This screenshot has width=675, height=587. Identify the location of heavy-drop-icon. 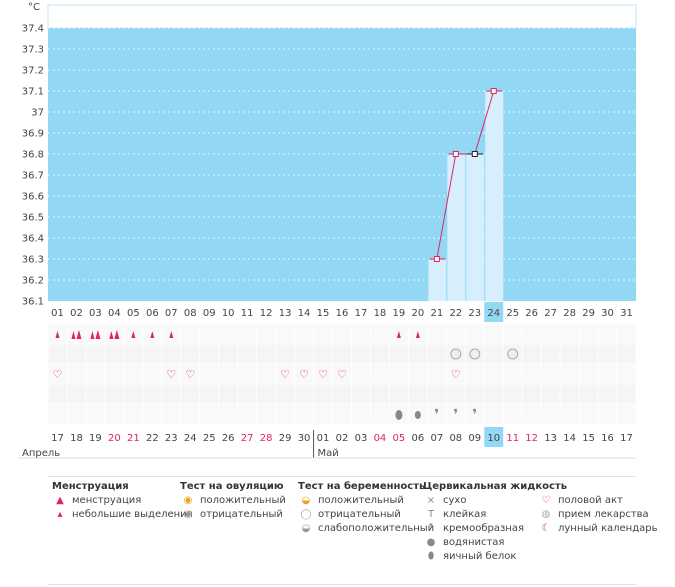
(79, 334).